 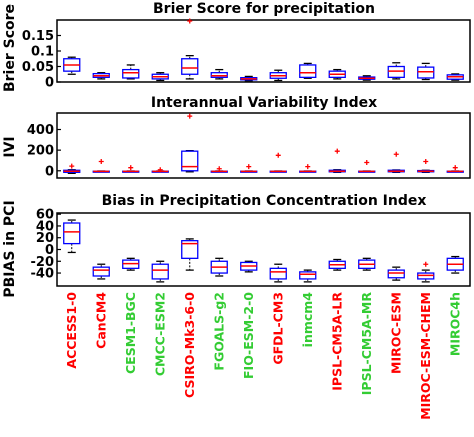 What do you see at coordinates (425, 356) in the screenshot?
I see `model-label-MIROC-ESM-CHEM: MIROC-ESM-CHEM` at bounding box center [425, 356].